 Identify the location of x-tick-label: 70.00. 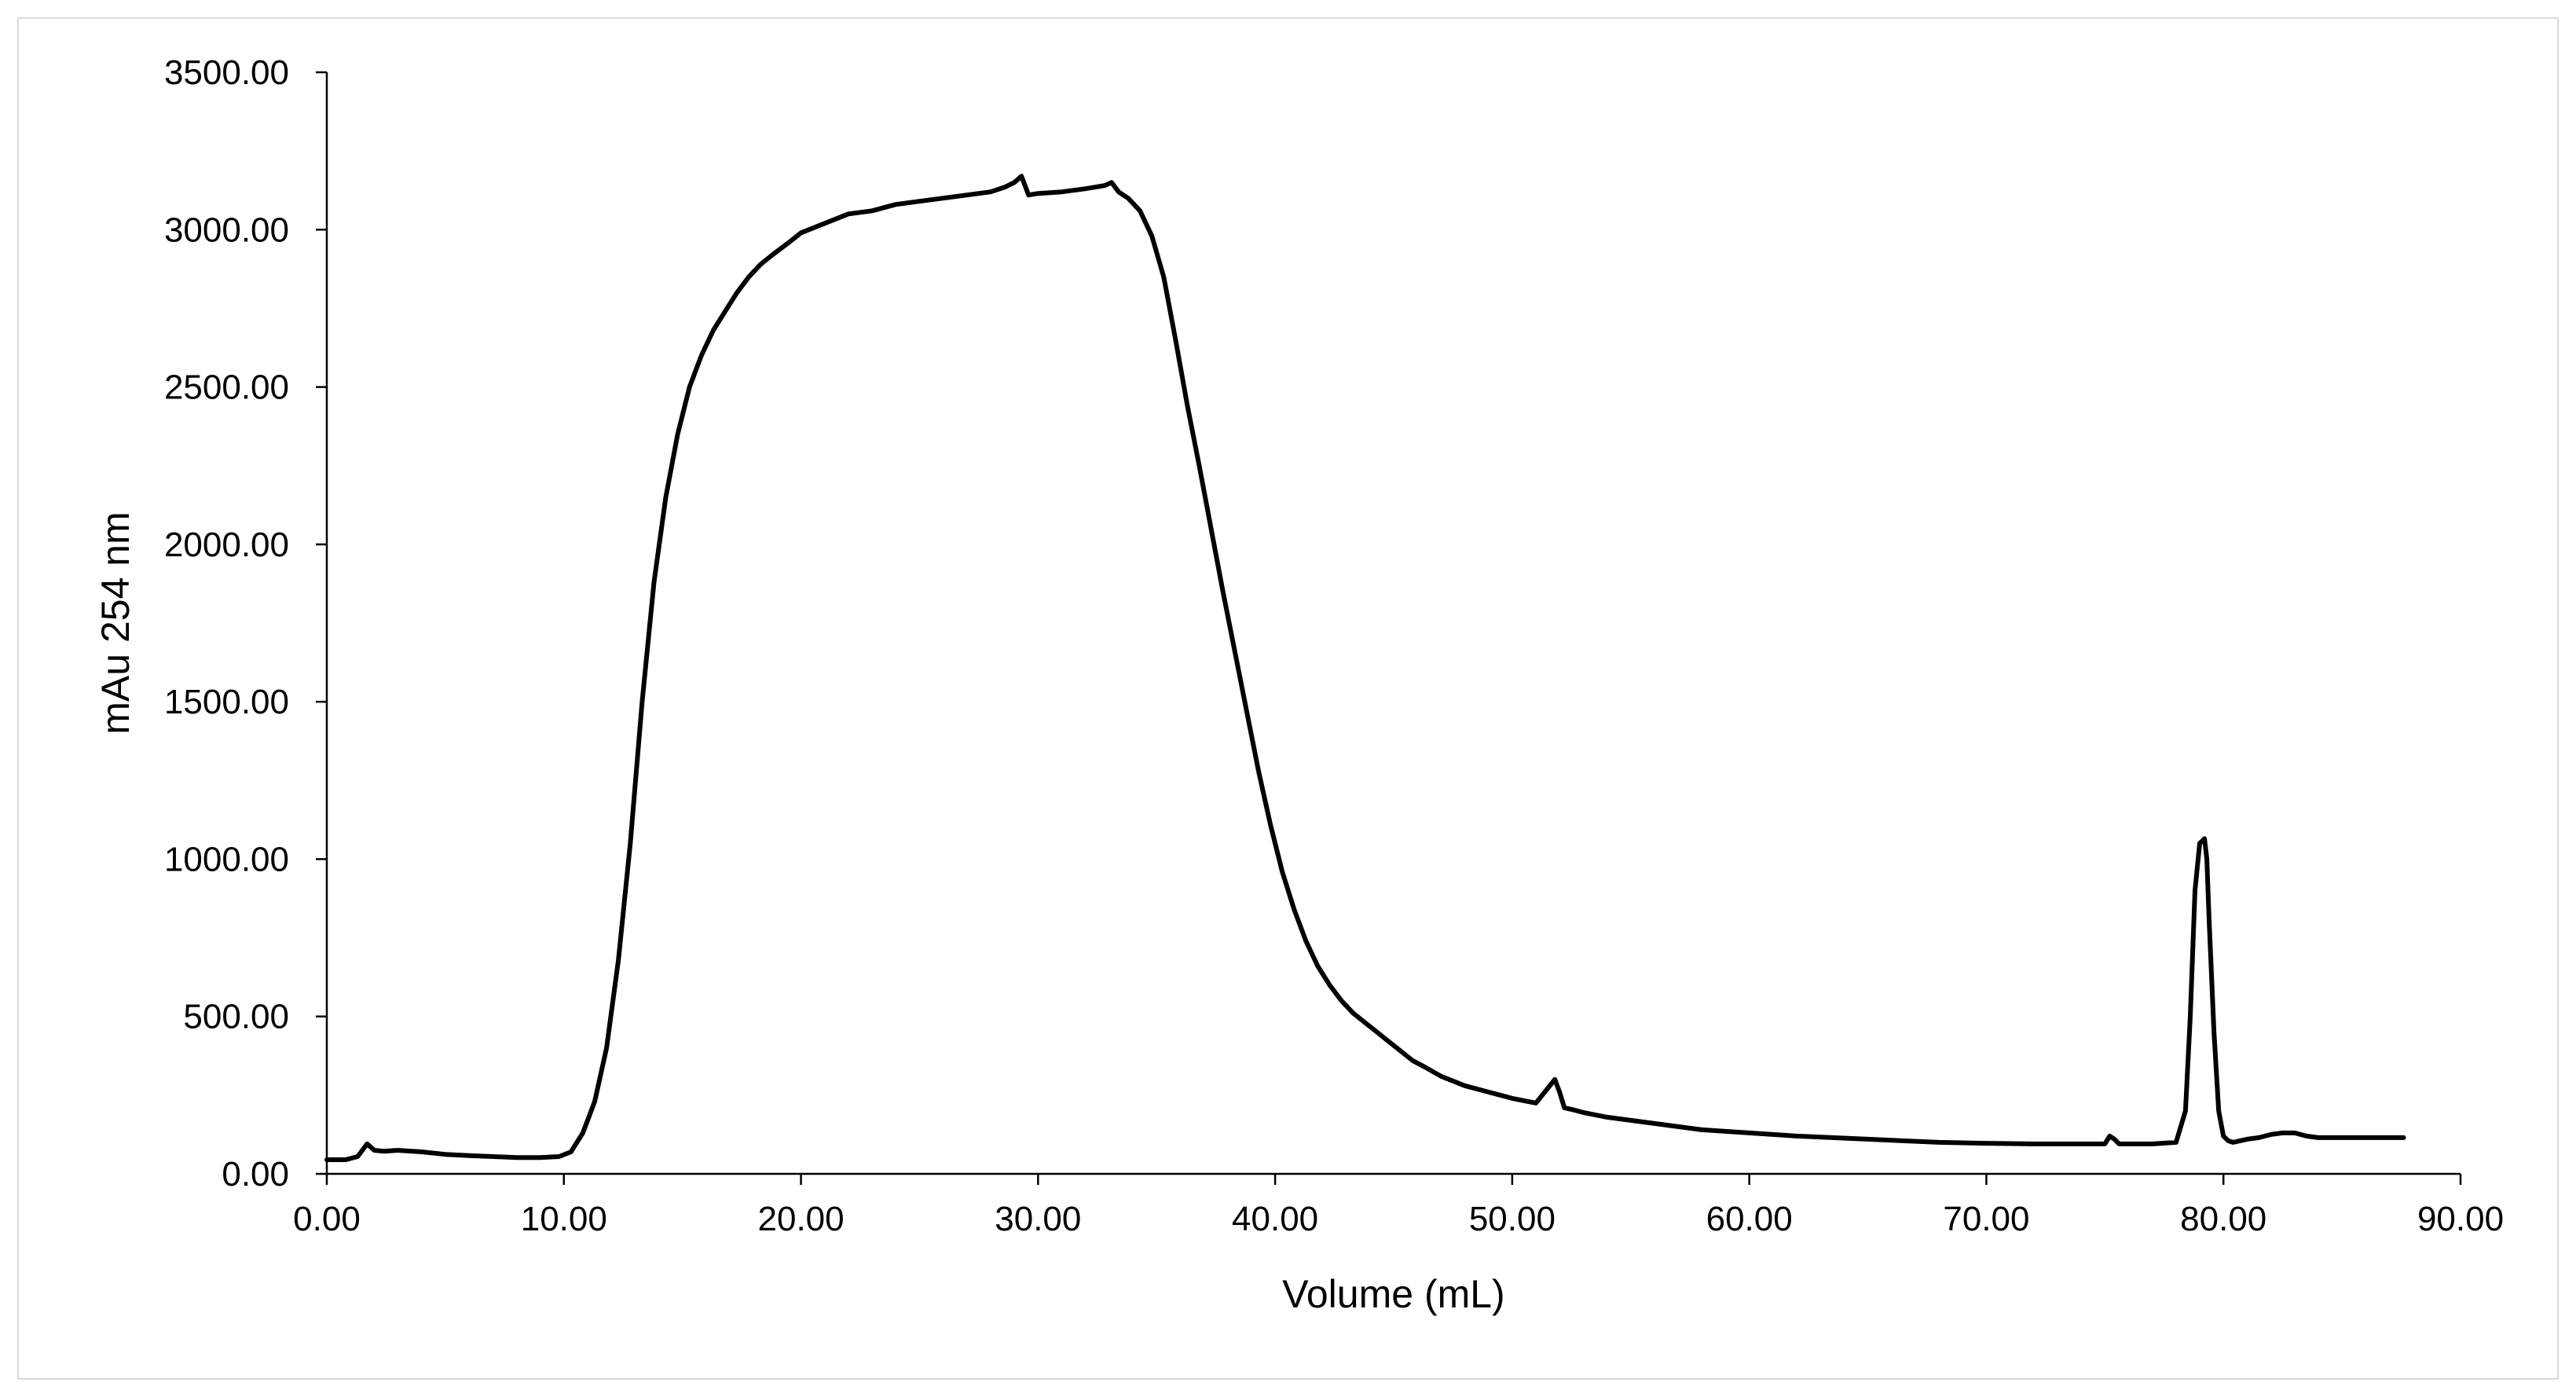
(1986, 1219).